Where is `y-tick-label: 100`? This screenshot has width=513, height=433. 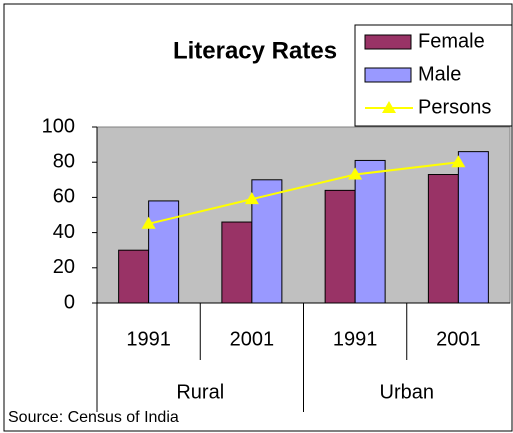
y-tick-label: 100 is located at coordinates (58, 126).